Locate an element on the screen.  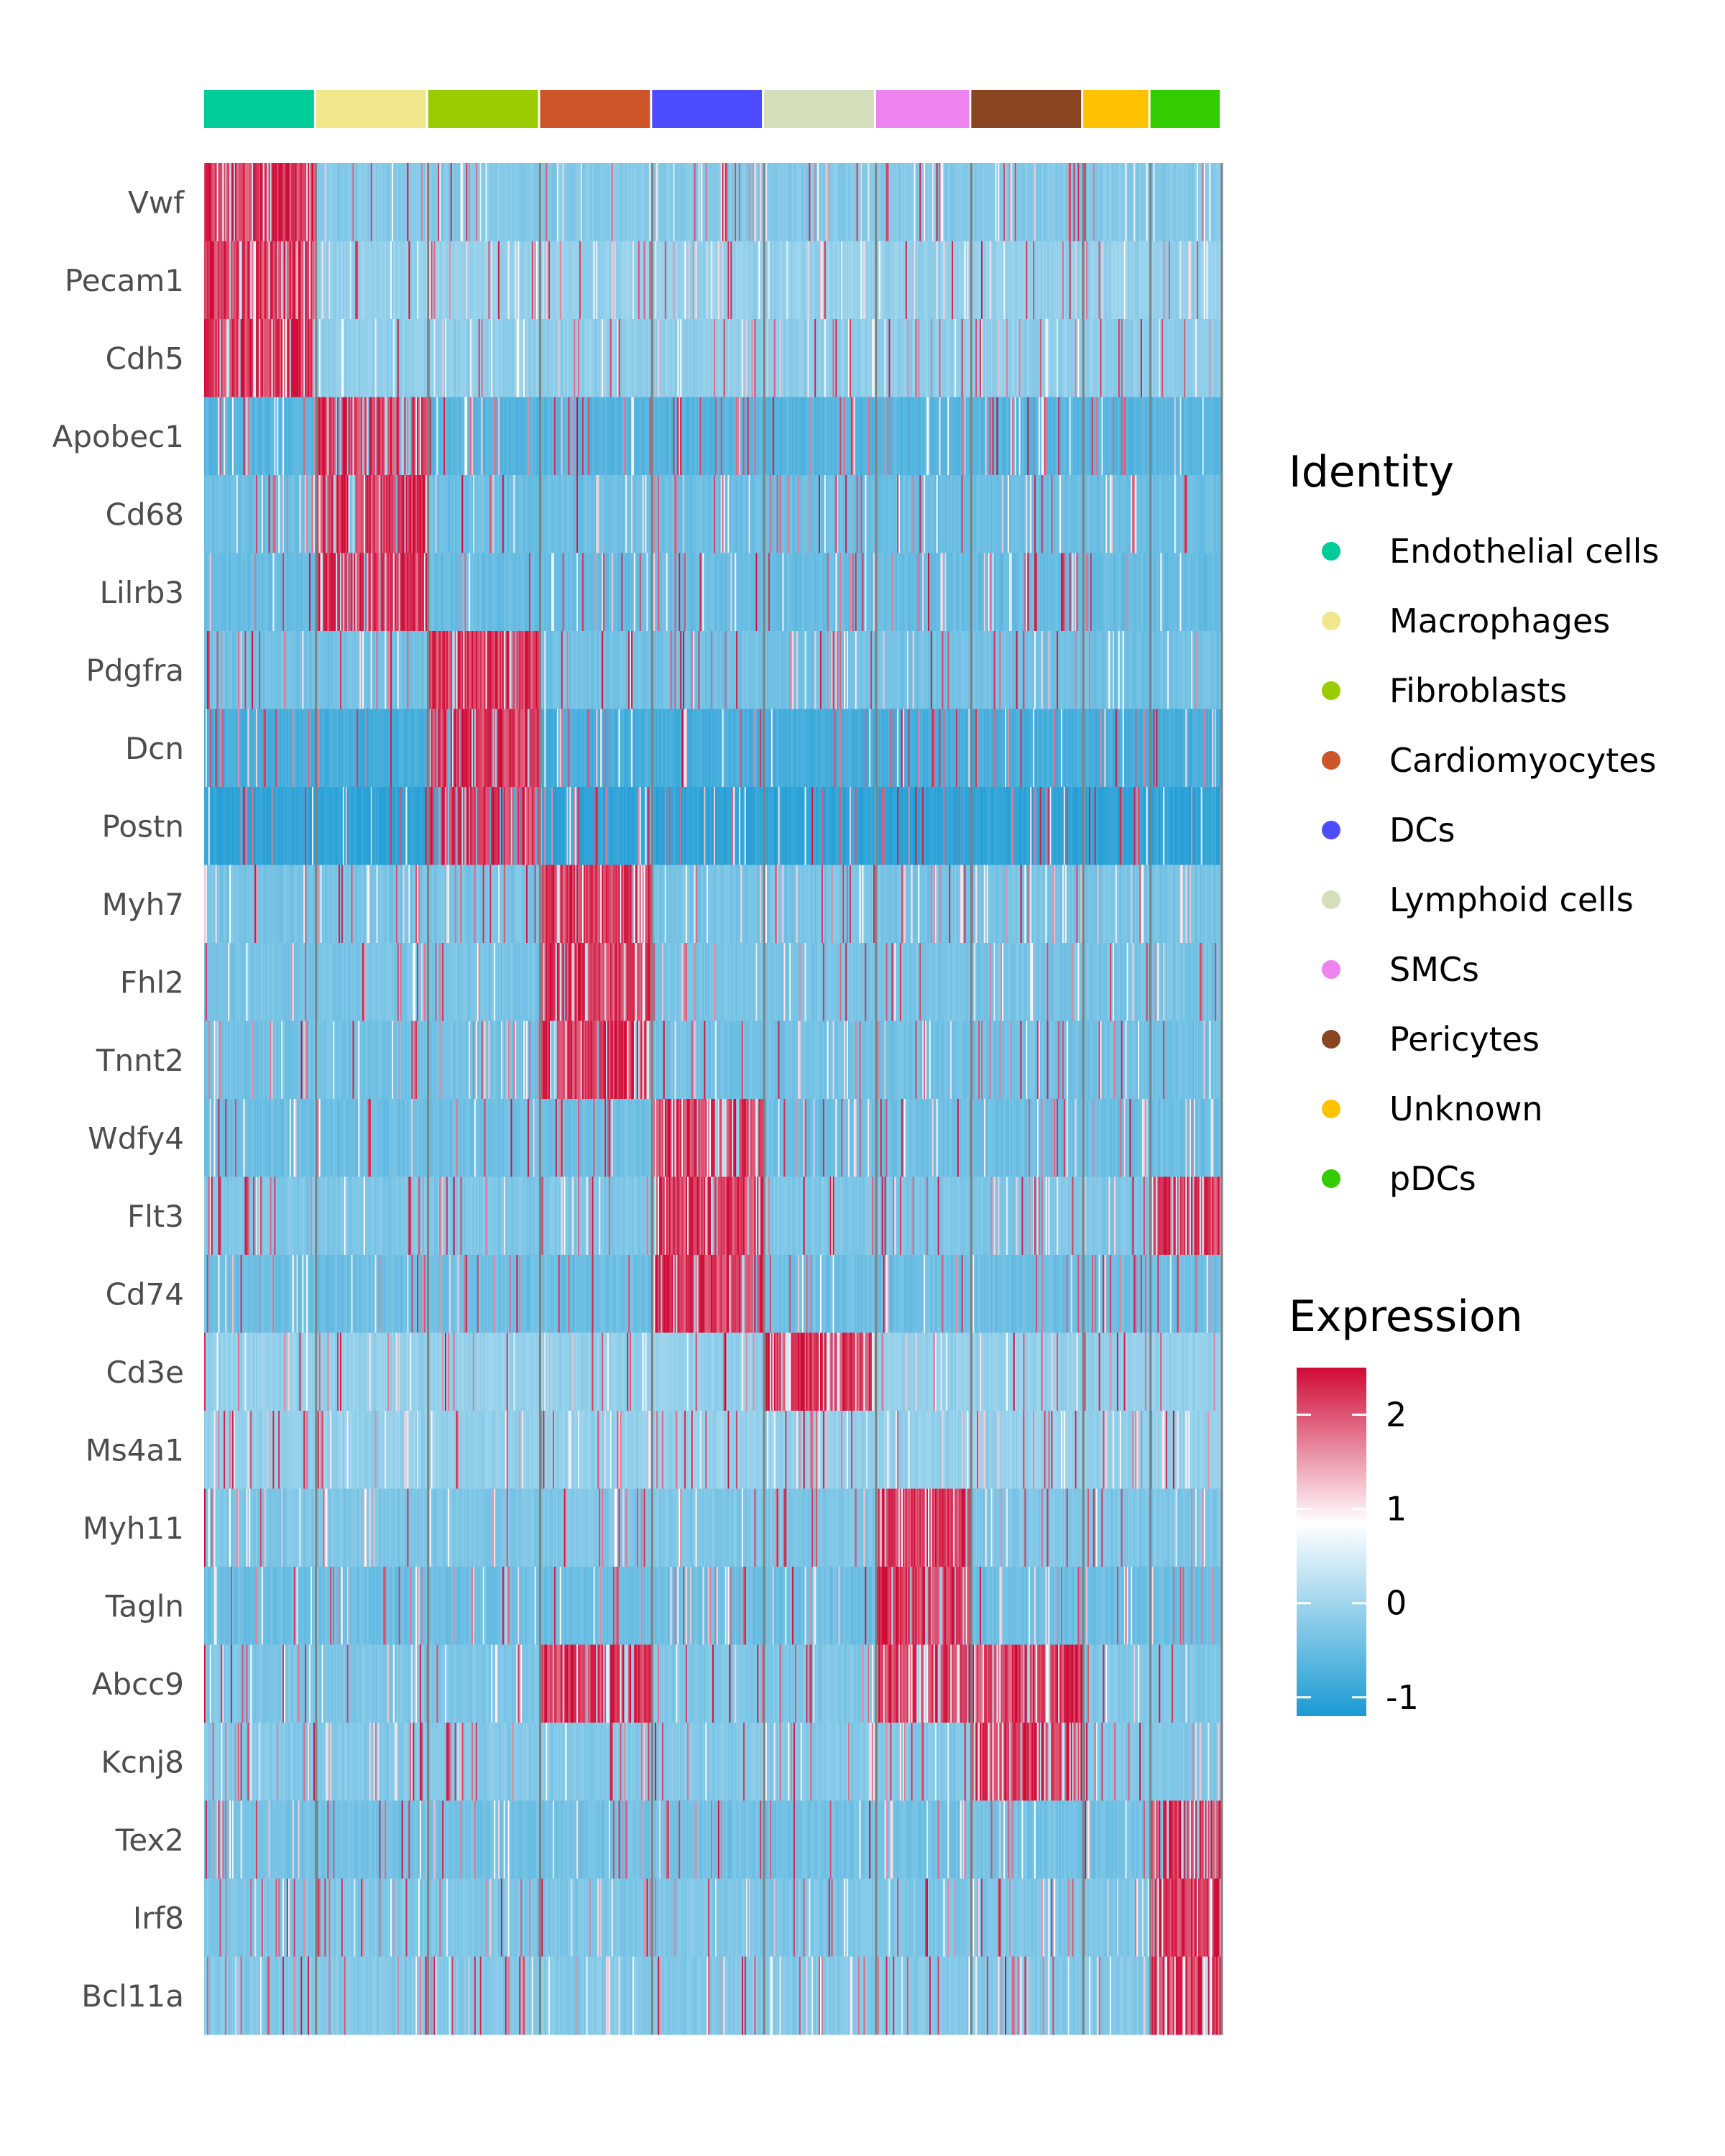
identity-bar-macrophages is located at coordinates (371, 109).